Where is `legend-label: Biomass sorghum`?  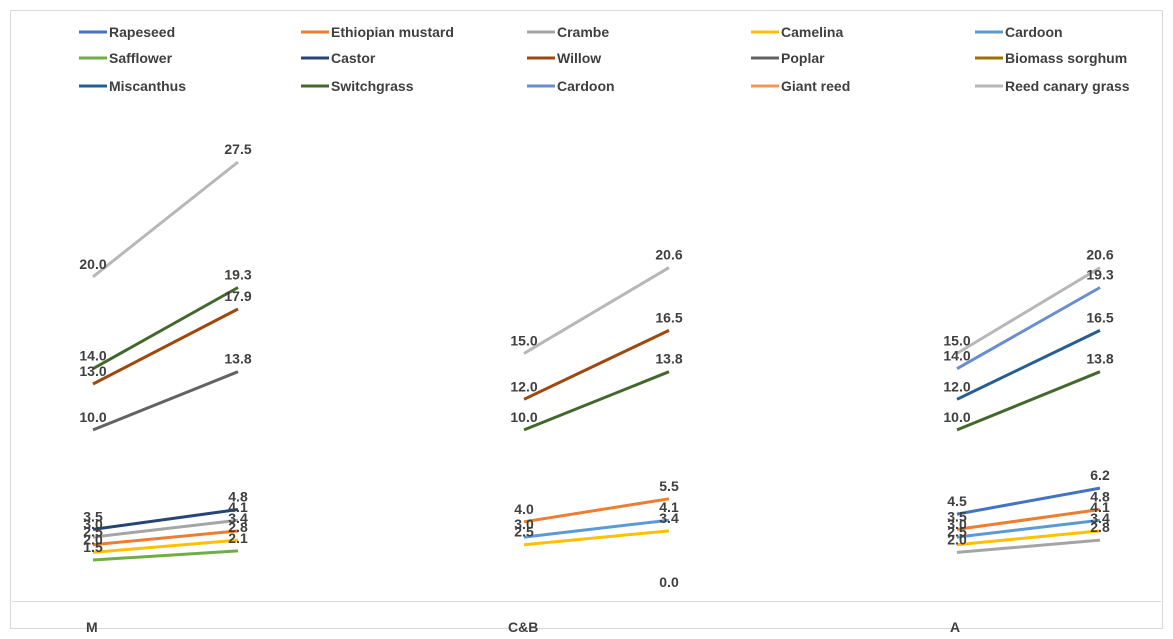 legend-label: Biomass sorghum is located at coordinates (1066, 58).